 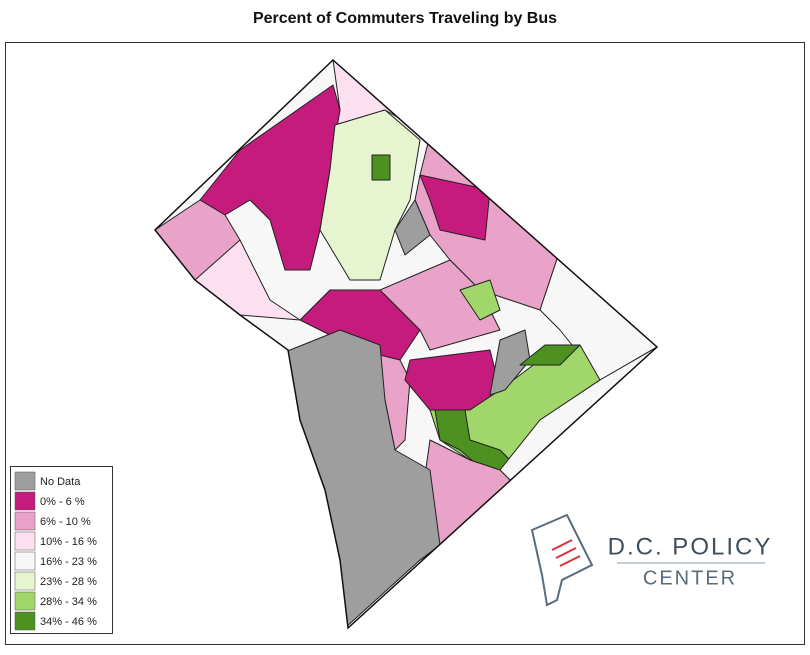 I want to click on legend-label: 28% - 34 %, so click(x=68, y=602).